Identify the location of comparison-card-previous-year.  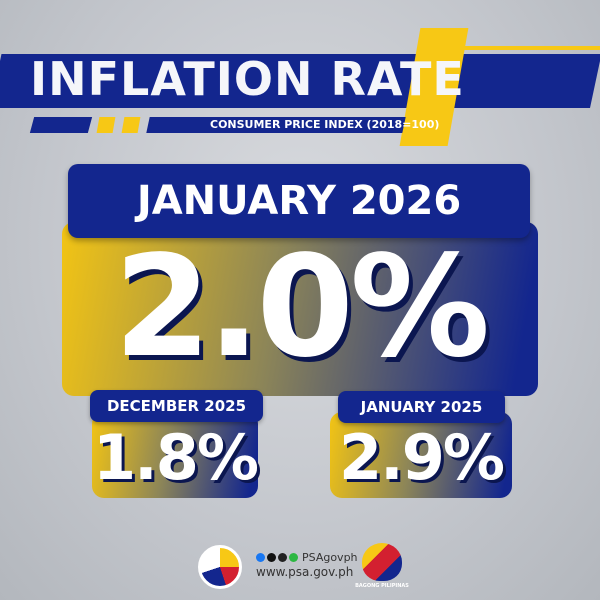
(421, 455).